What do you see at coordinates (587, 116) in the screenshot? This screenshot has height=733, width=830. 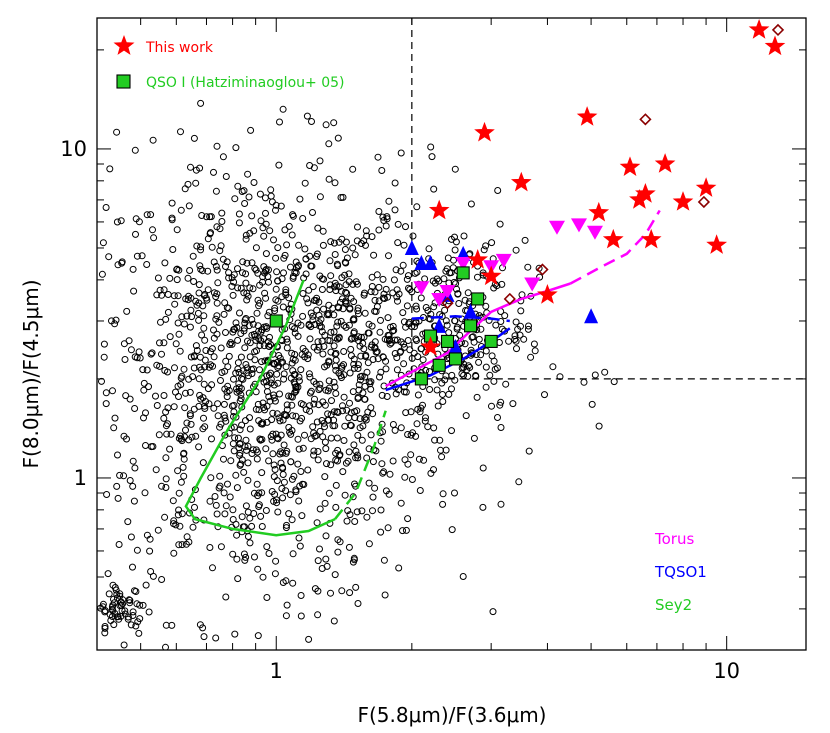 I see `data-point-star` at bounding box center [587, 116].